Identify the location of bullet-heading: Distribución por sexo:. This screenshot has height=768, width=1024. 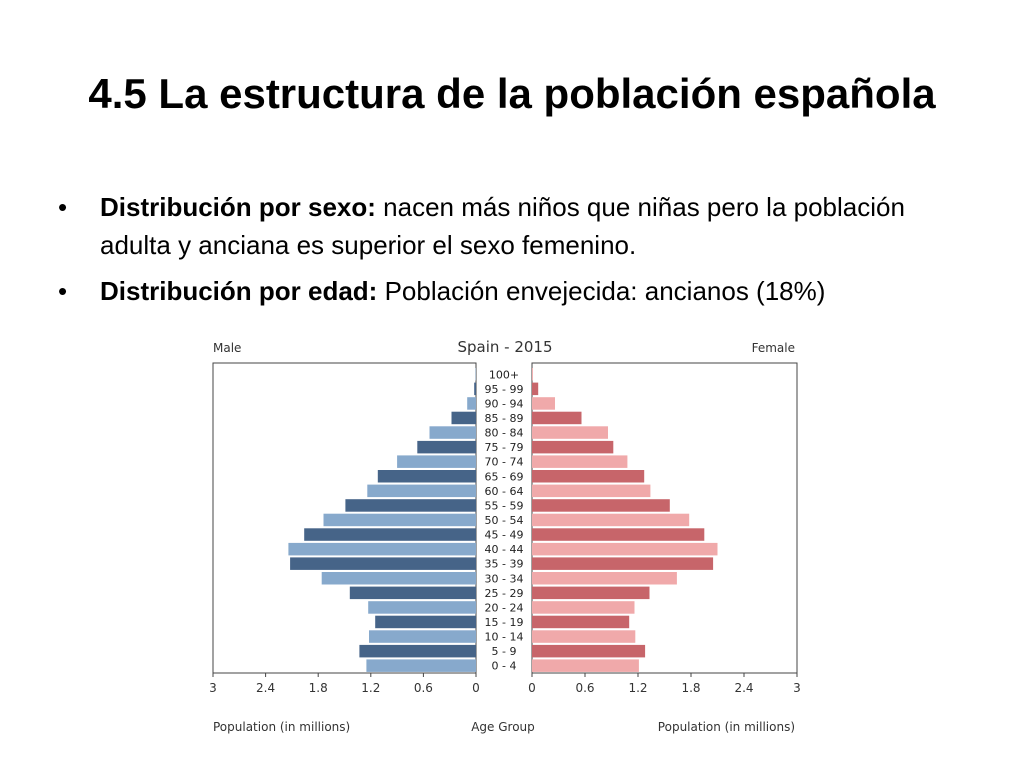
(238, 207).